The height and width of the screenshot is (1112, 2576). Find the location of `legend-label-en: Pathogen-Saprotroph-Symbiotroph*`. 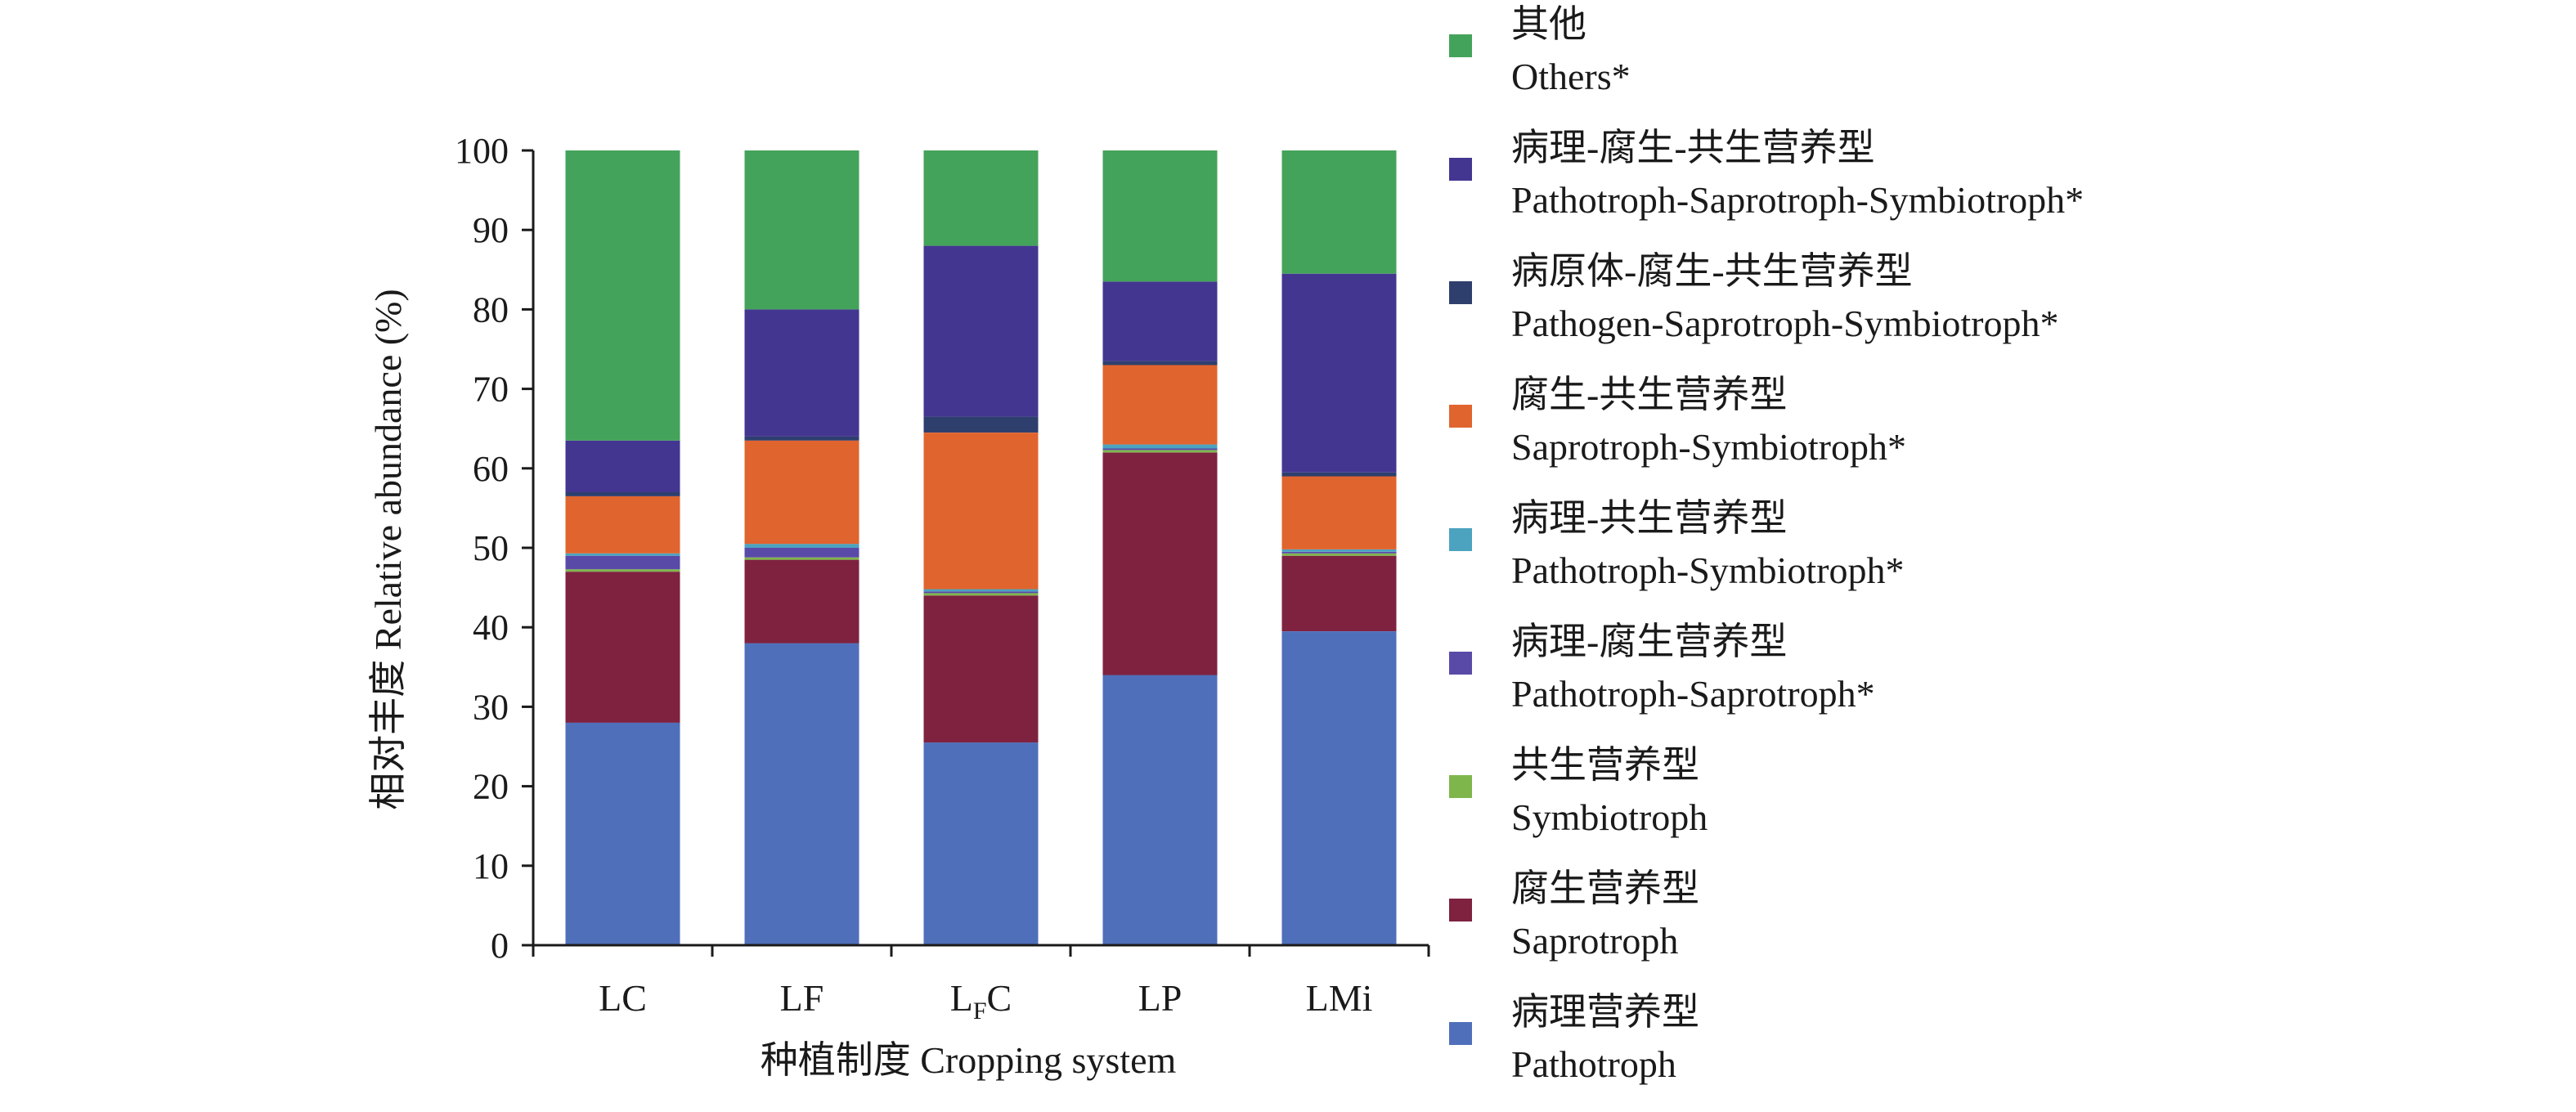

legend-label-en: Pathogen-Saprotroph-Symbiotroph* is located at coordinates (1785, 323).